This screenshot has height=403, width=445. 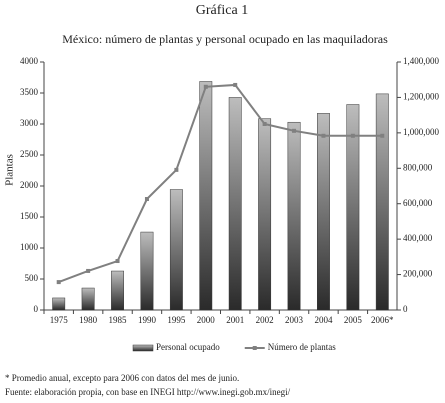 I want to click on x-tick-label: 2003, so click(x=294, y=320).